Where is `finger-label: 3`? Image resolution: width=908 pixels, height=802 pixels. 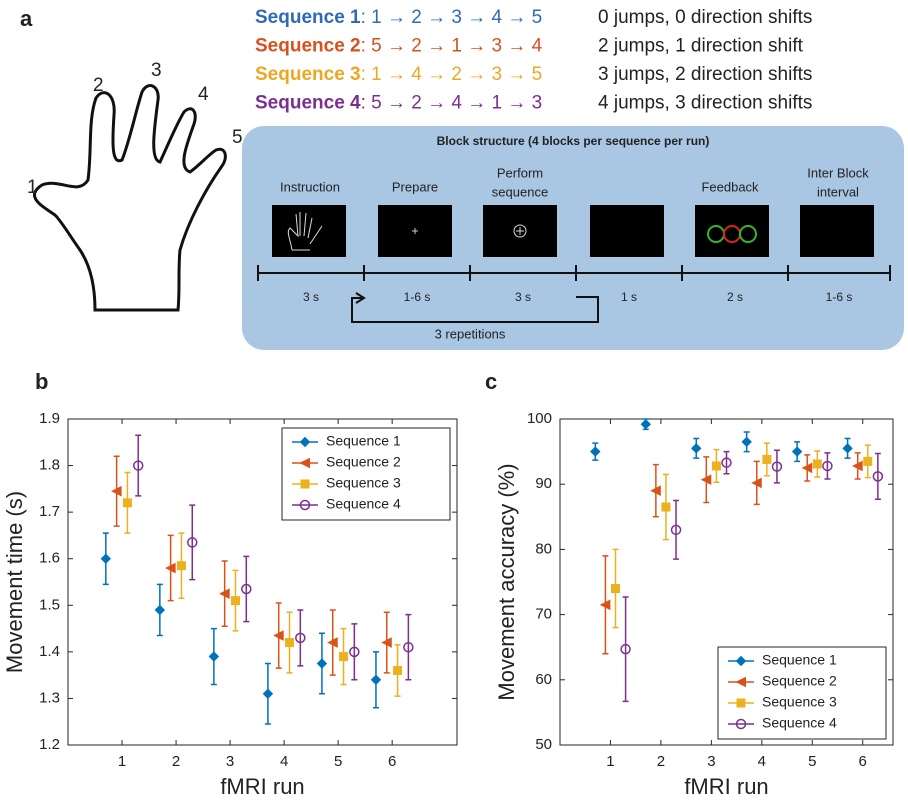 finger-label: 3 is located at coordinates (156, 70).